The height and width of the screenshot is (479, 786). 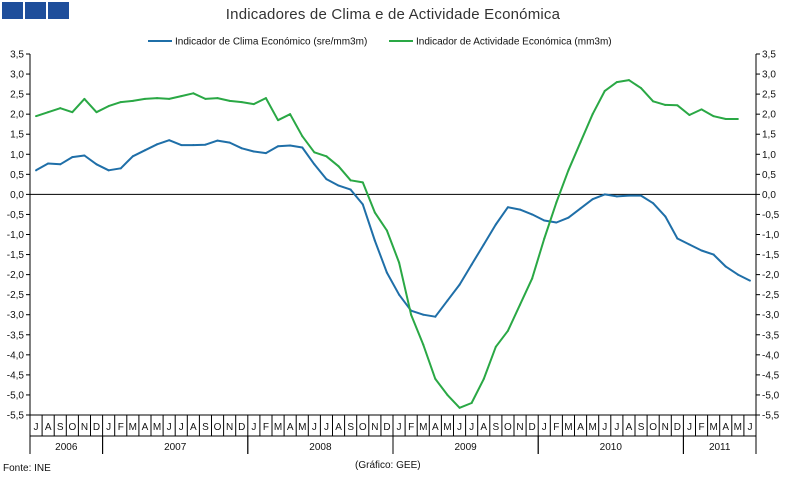 What do you see at coordinates (16, 416) in the screenshot?
I see `y-tick-label-left: -5,5` at bounding box center [16, 416].